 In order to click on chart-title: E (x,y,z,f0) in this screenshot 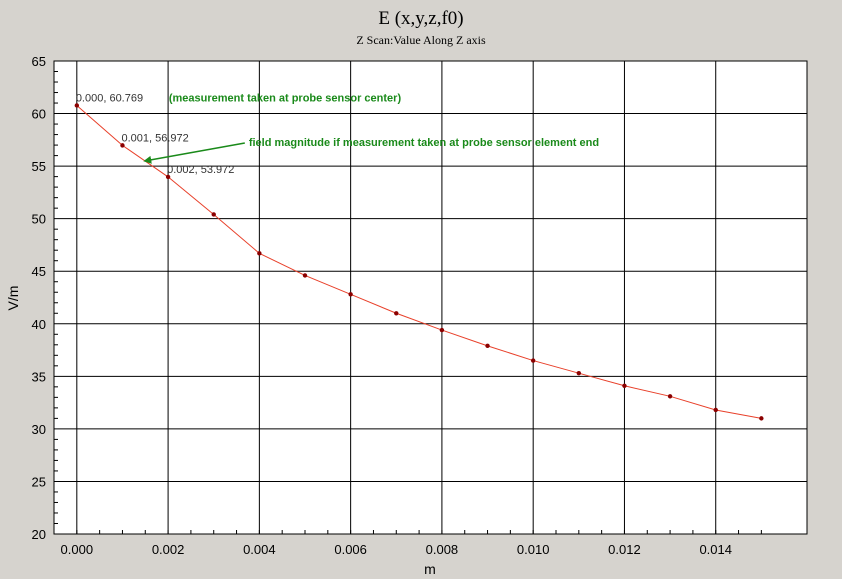, I will do `click(421, 18)`.